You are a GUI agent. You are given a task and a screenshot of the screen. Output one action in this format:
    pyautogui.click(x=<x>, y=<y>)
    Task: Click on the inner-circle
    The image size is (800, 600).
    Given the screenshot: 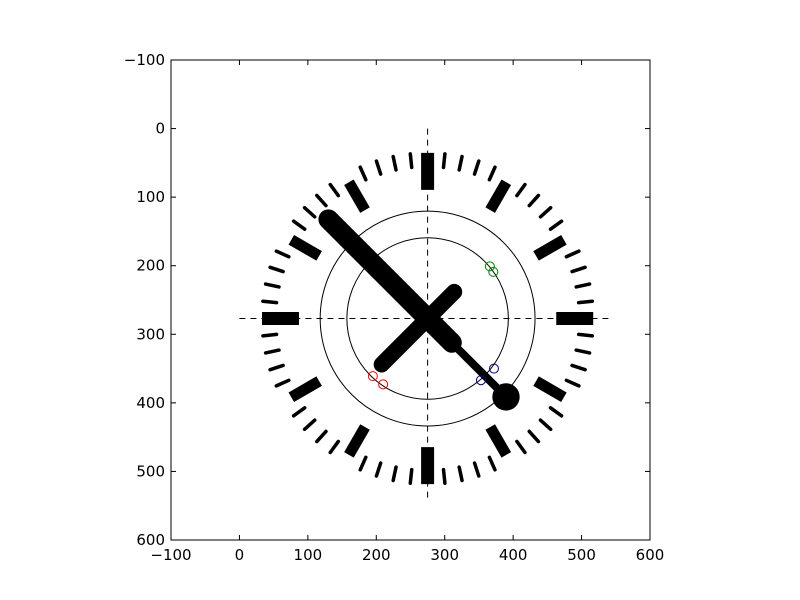 What is the action you would take?
    pyautogui.click(x=427, y=318)
    